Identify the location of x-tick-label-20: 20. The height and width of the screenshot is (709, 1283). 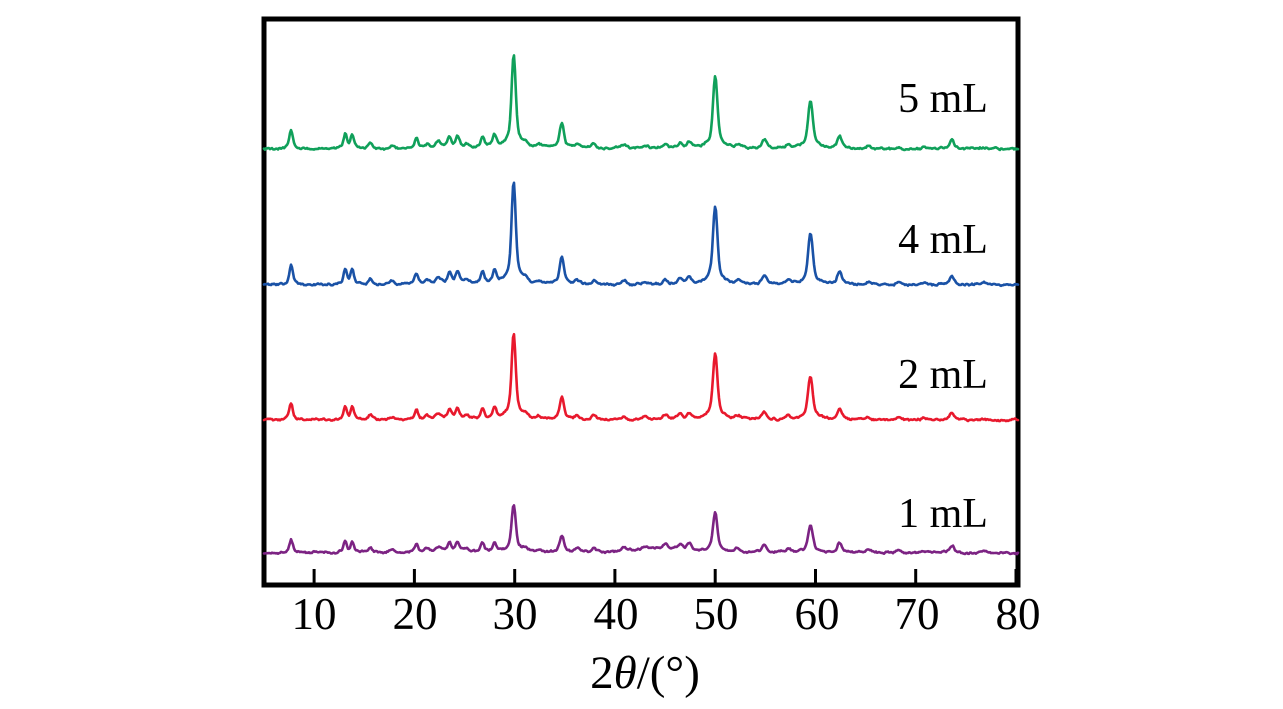
(415, 614).